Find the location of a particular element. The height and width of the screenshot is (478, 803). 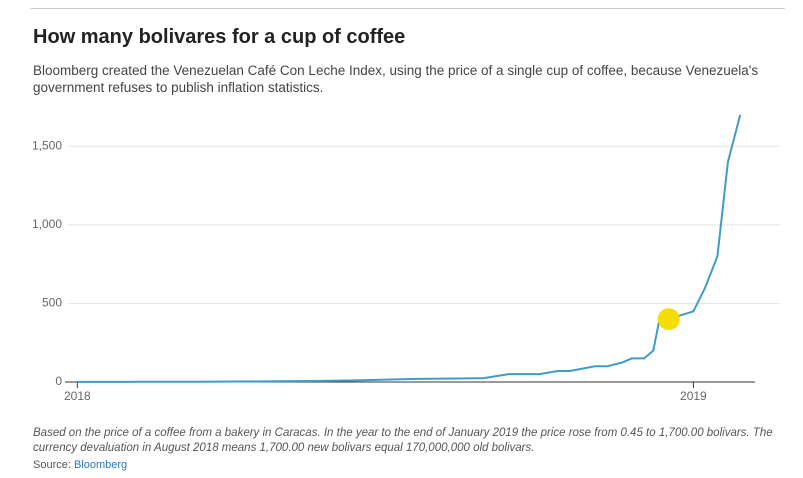

source-label: Source: is located at coordinates (52, 465).